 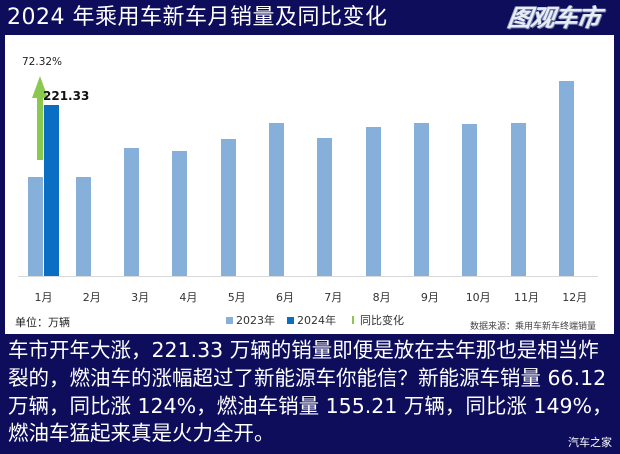 I want to click on legend-item-yoy: 同比变化, so click(x=376, y=320).